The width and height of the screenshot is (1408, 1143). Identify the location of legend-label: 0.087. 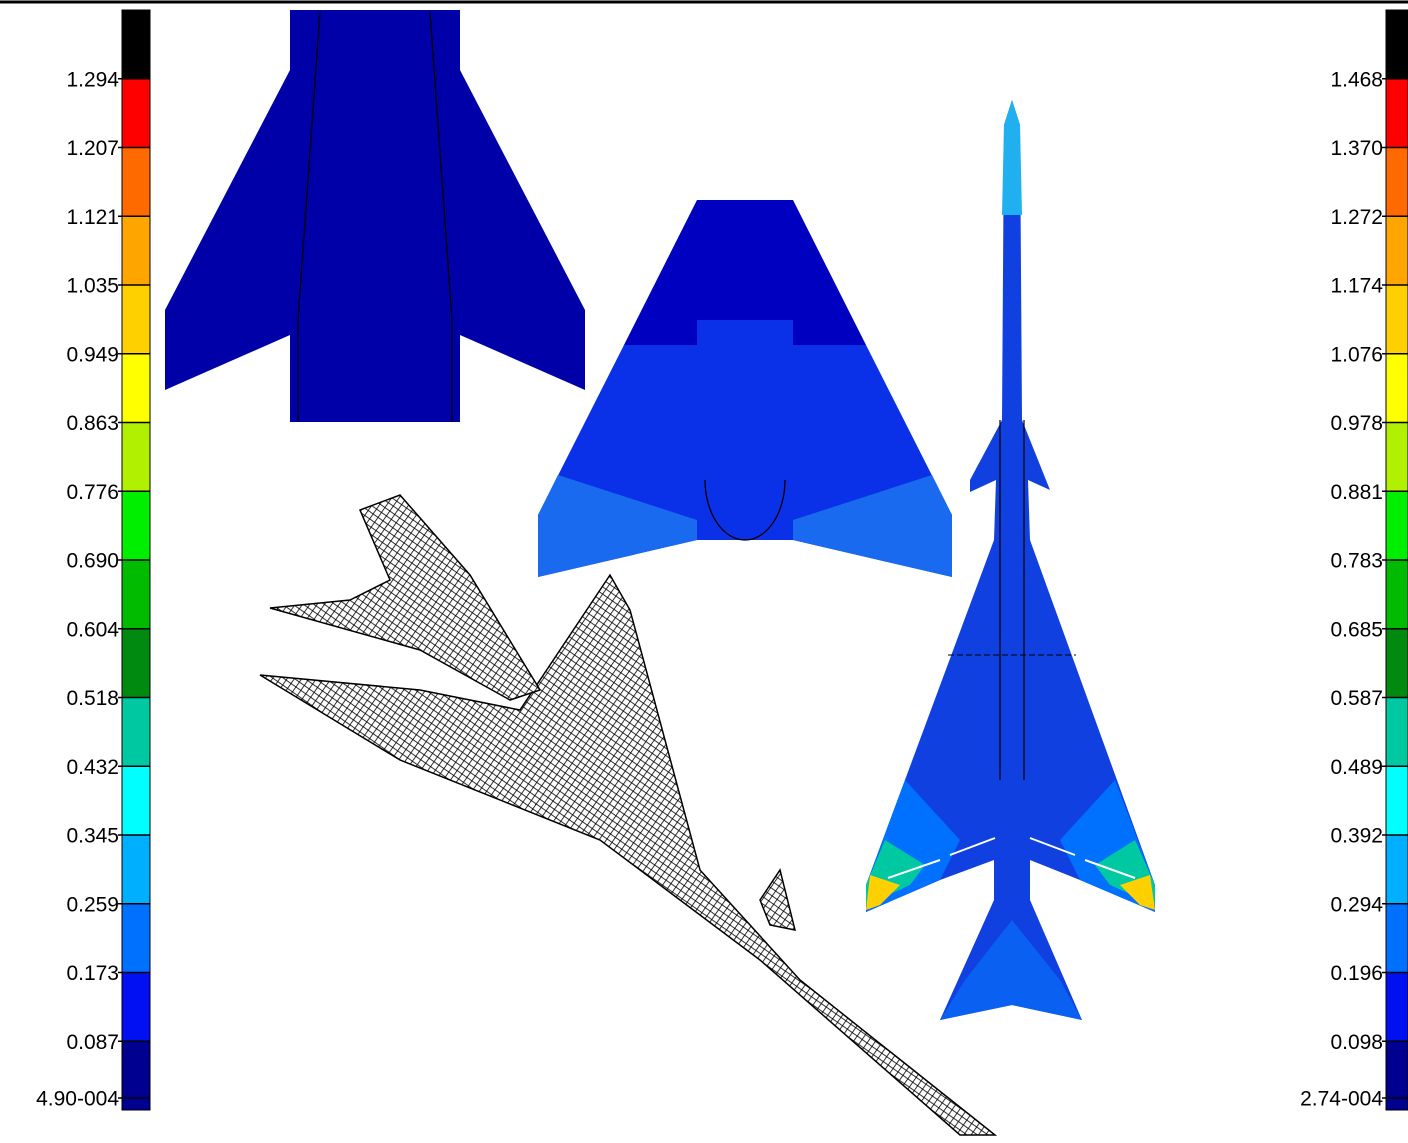
(92, 1042).